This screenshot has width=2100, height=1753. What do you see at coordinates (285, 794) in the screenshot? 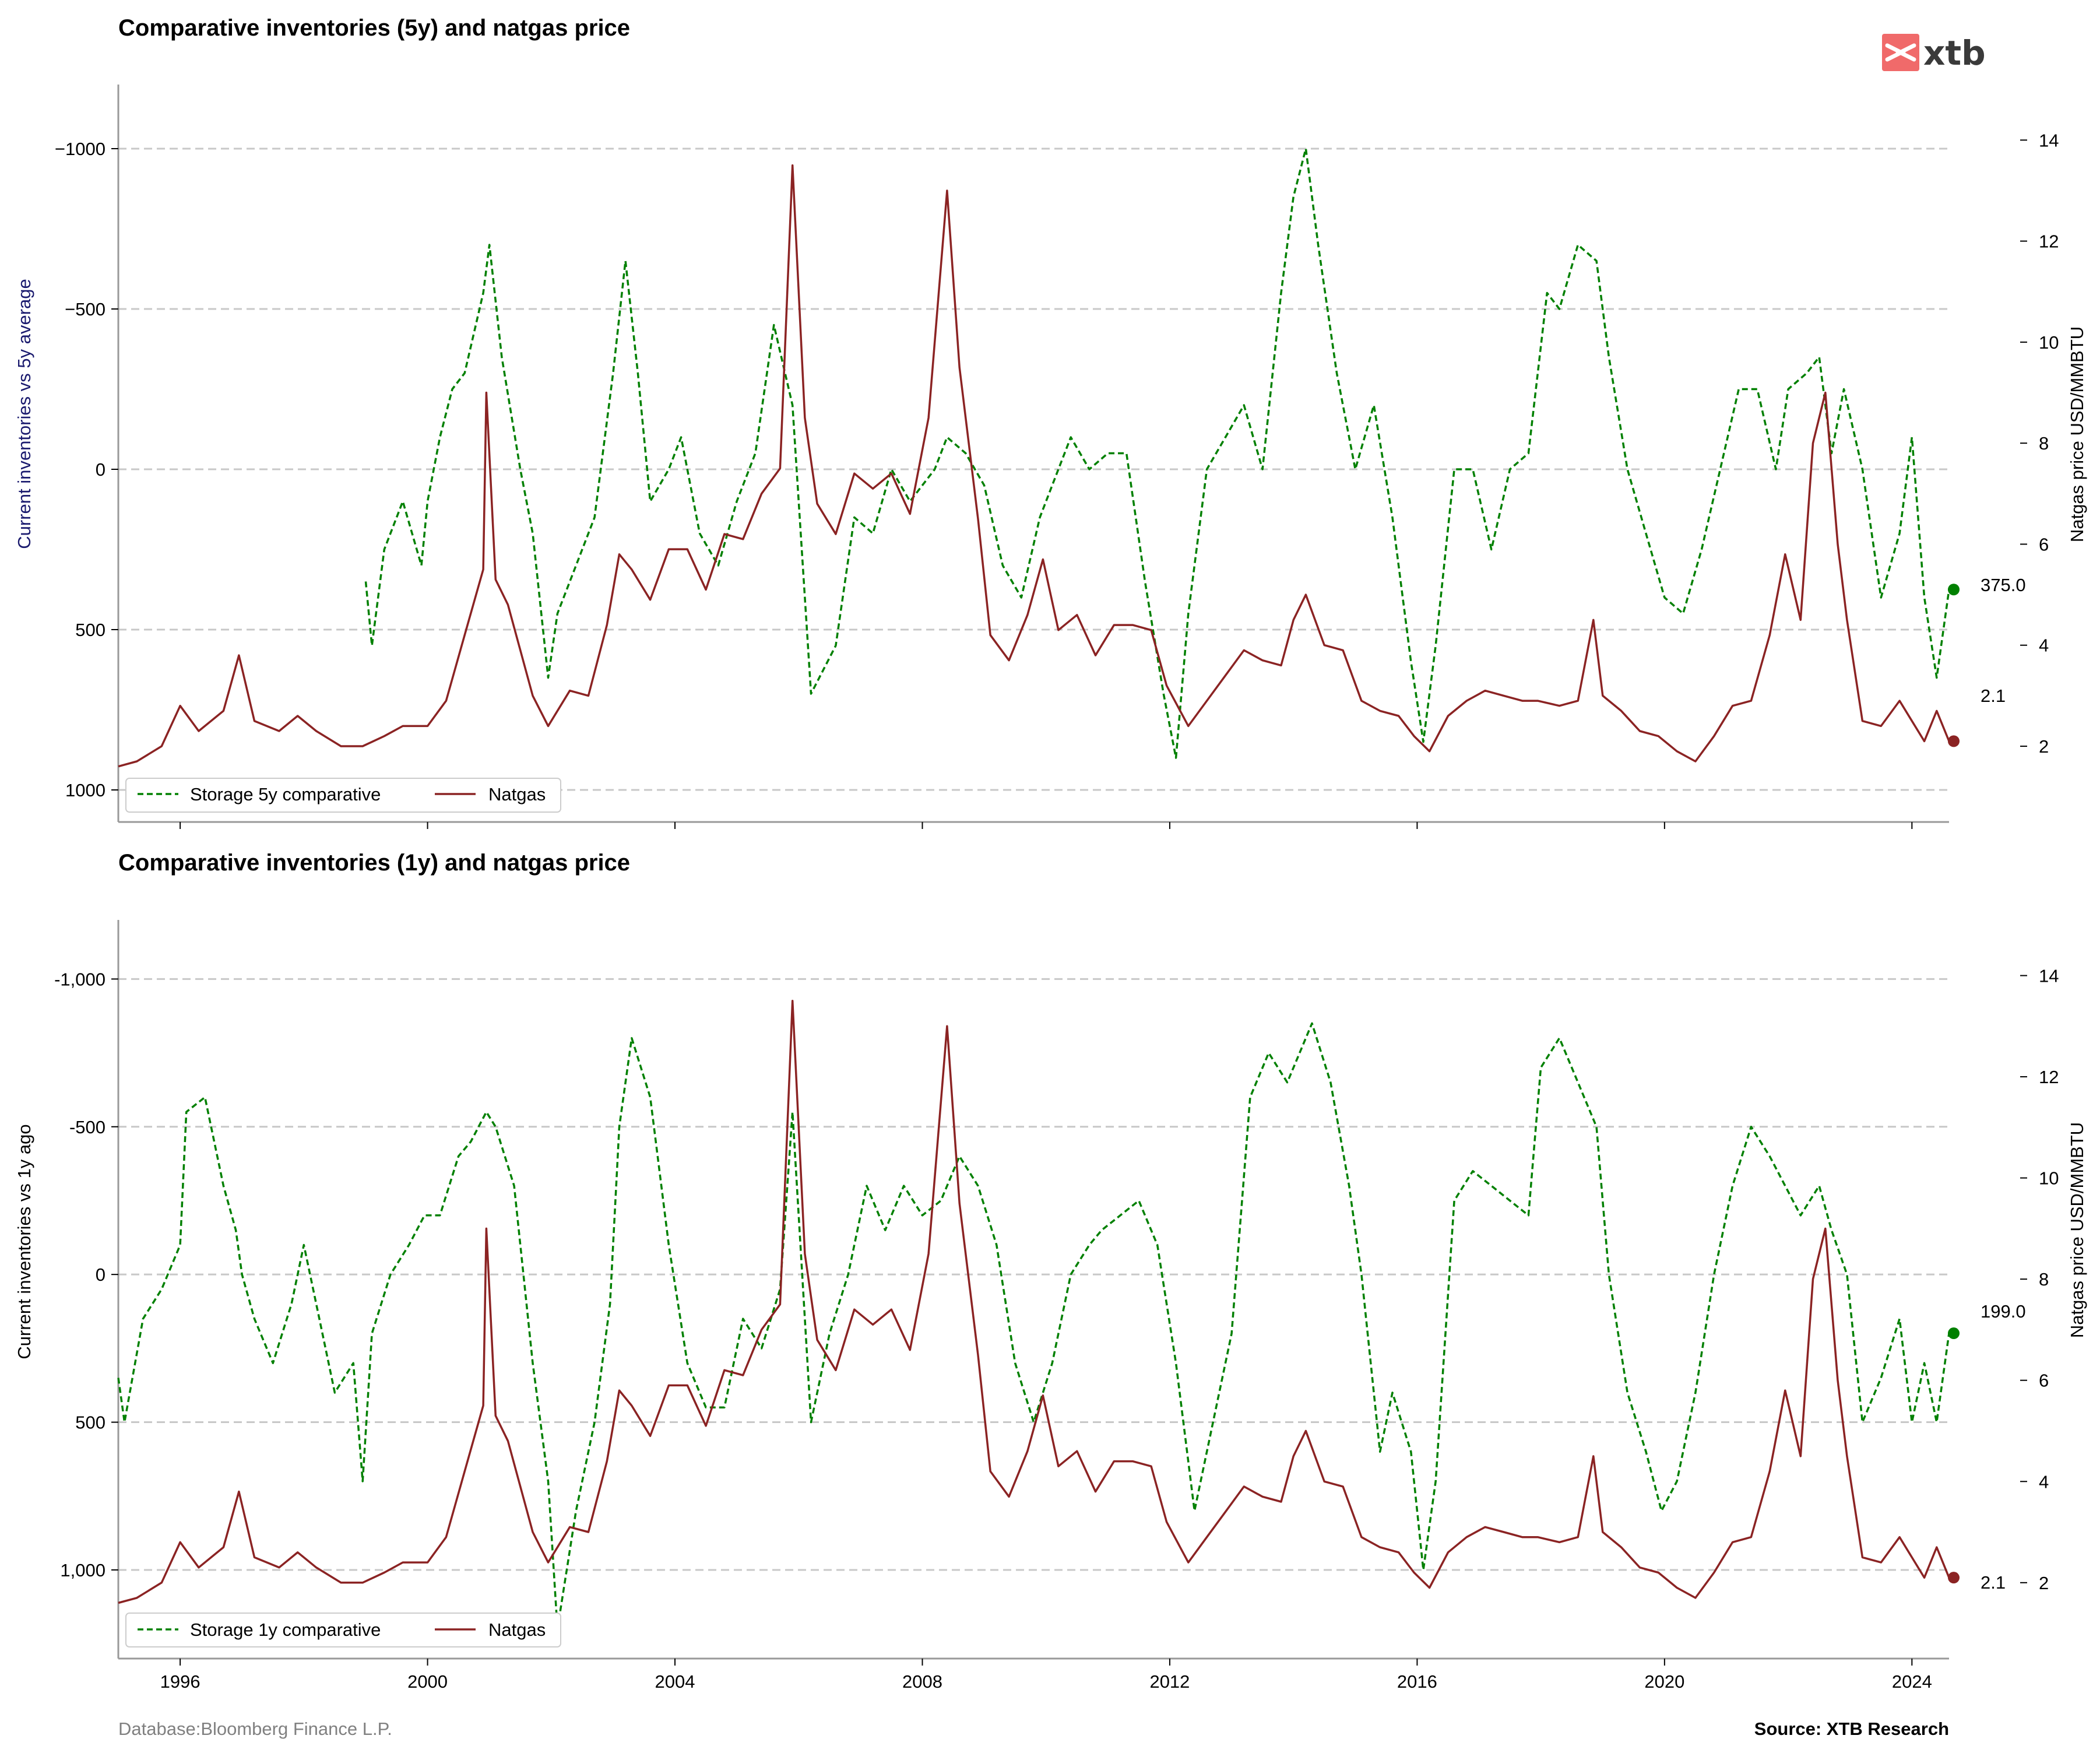
I see `legend-storage-label-5y: Storage 5y comparative` at bounding box center [285, 794].